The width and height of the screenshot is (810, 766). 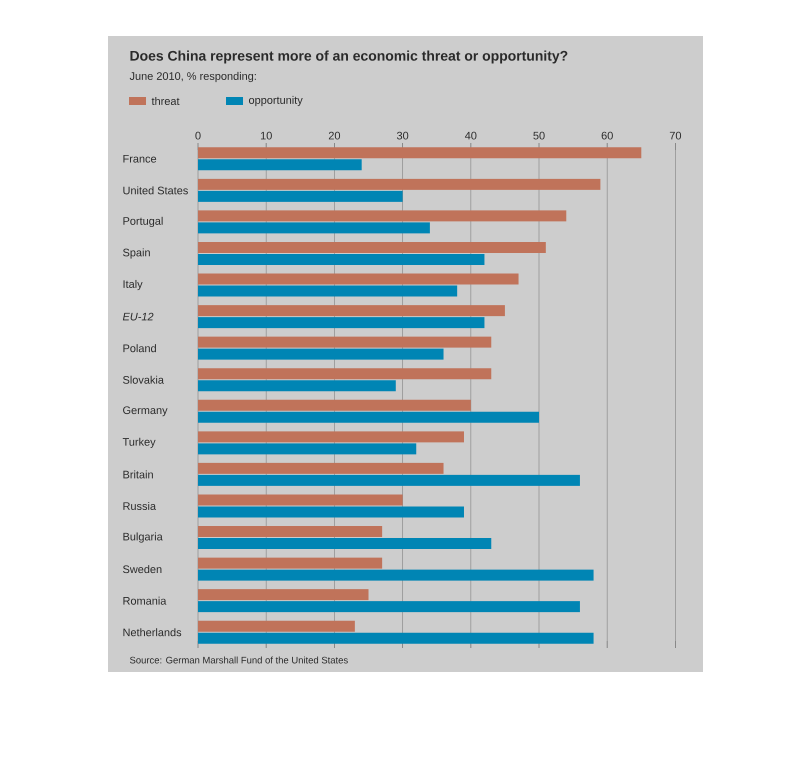 What do you see at coordinates (143, 380) in the screenshot?
I see `y-tick-label: Slovakia` at bounding box center [143, 380].